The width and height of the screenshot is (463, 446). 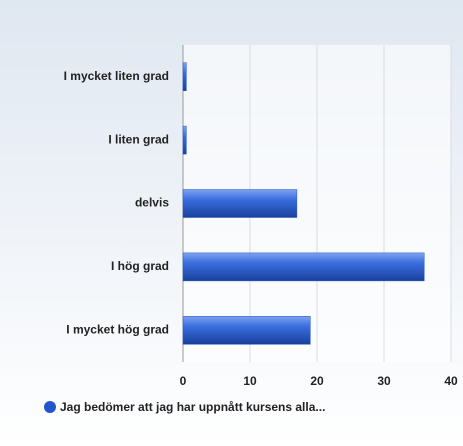 I want to click on y-tick-label: I hög grad, so click(x=140, y=266).